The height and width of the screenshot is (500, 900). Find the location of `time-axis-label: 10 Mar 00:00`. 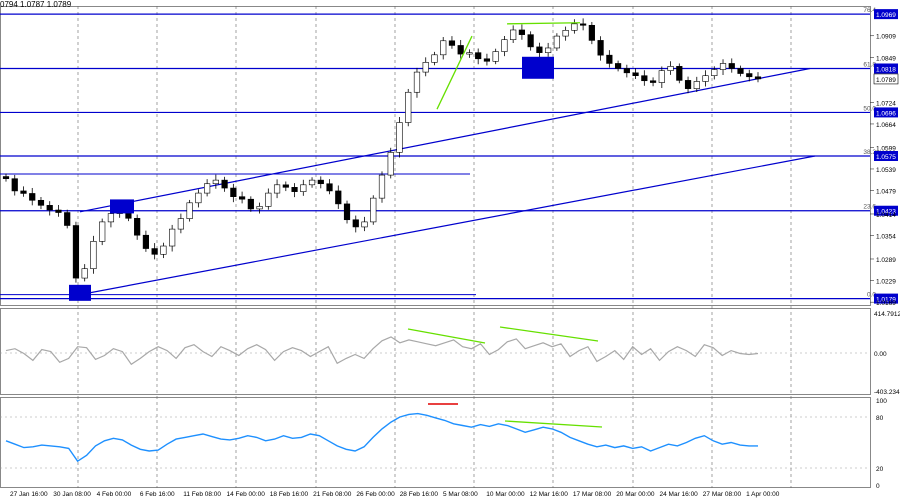

time-axis-label: 10 Mar 00:00 is located at coordinates (505, 494).